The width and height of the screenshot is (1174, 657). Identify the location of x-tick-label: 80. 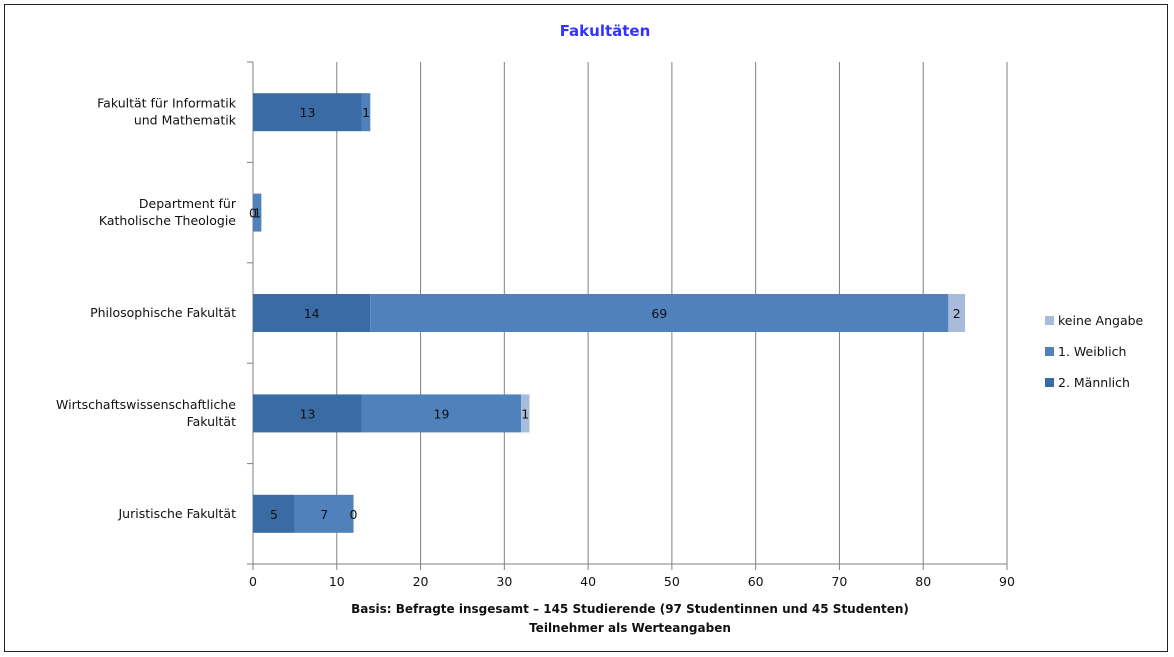
(923, 581).